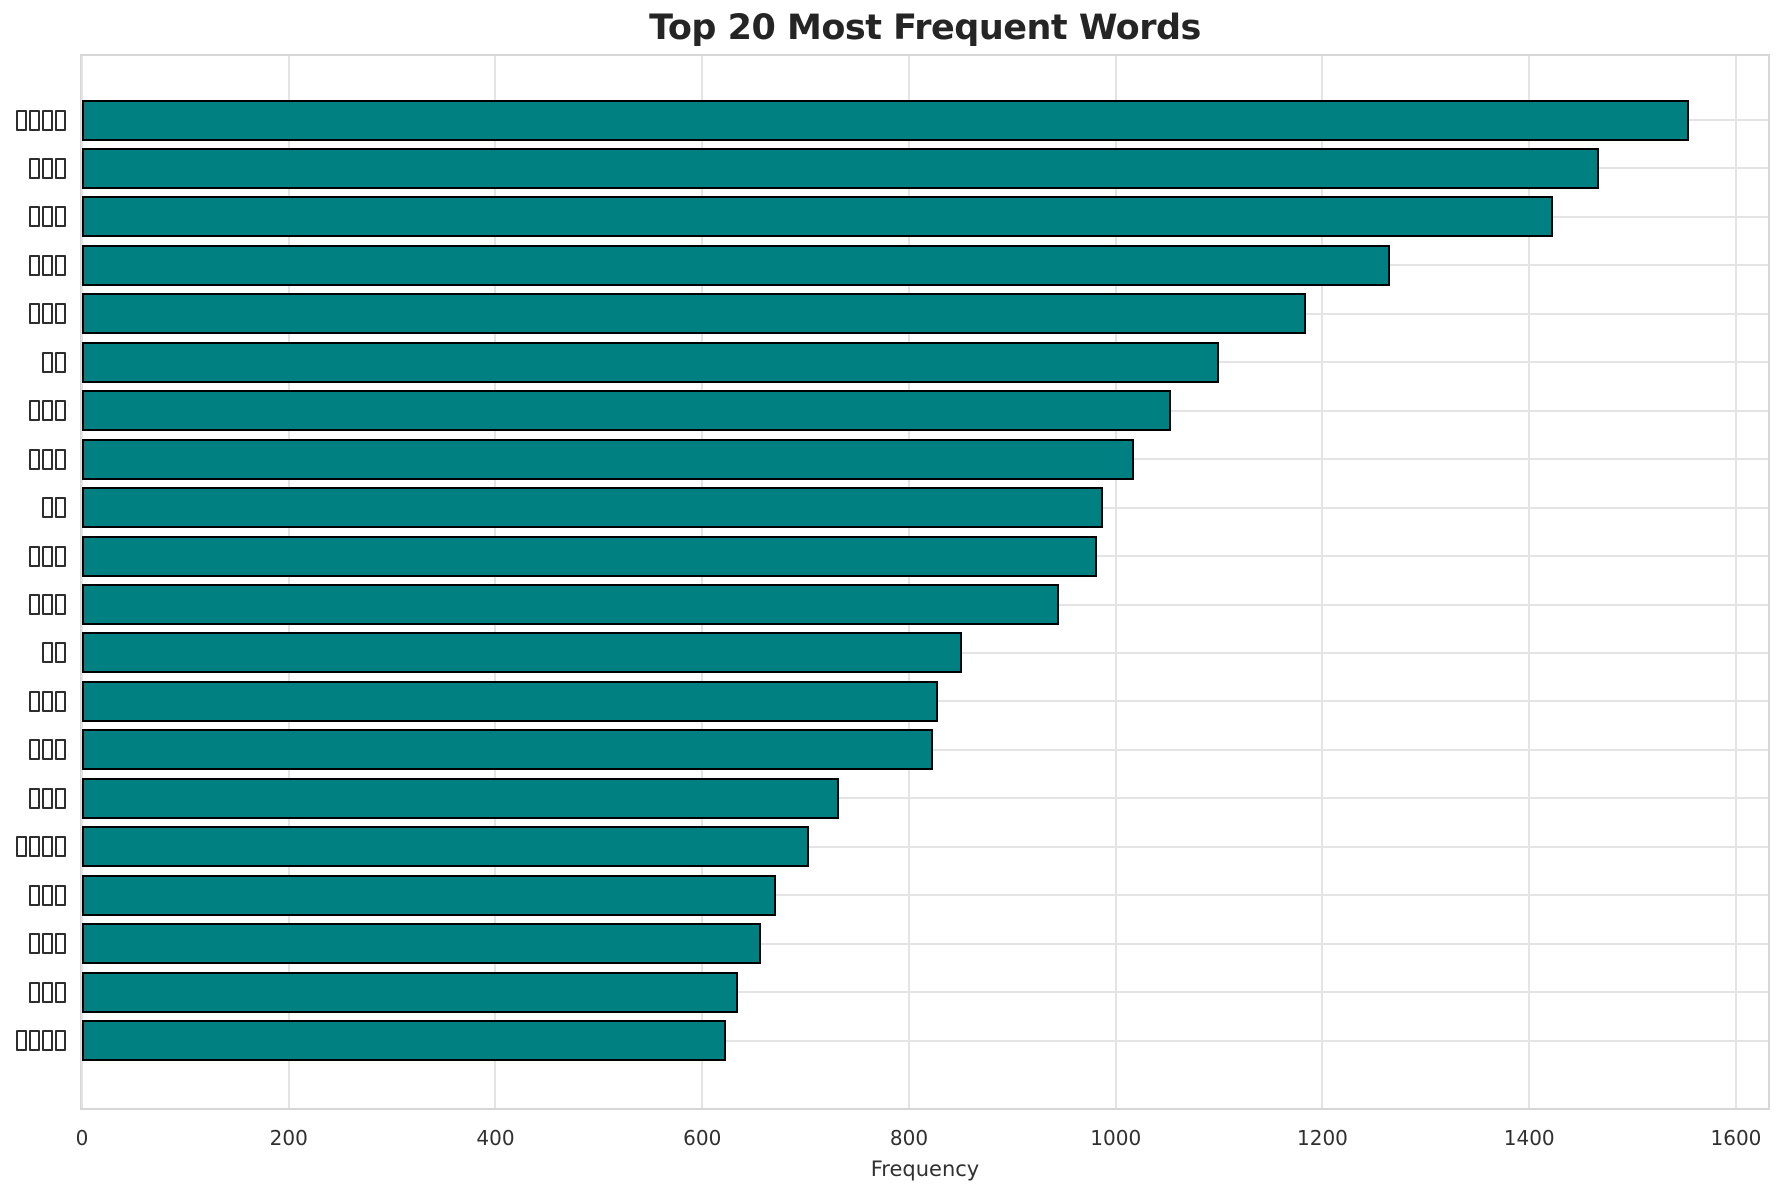 This screenshot has width=1784, height=1185. Describe the element at coordinates (1529, 1138) in the screenshot. I see `x-tick-label: 1400` at that location.